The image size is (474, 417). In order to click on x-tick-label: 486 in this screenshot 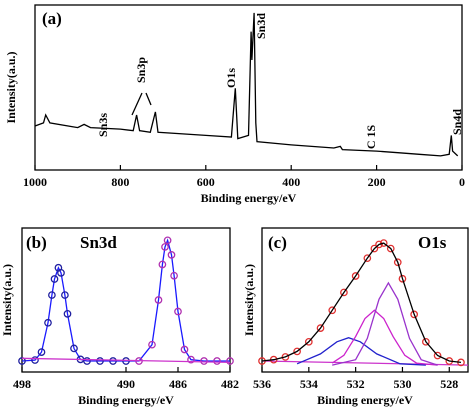, I will do `click(178, 384)`.